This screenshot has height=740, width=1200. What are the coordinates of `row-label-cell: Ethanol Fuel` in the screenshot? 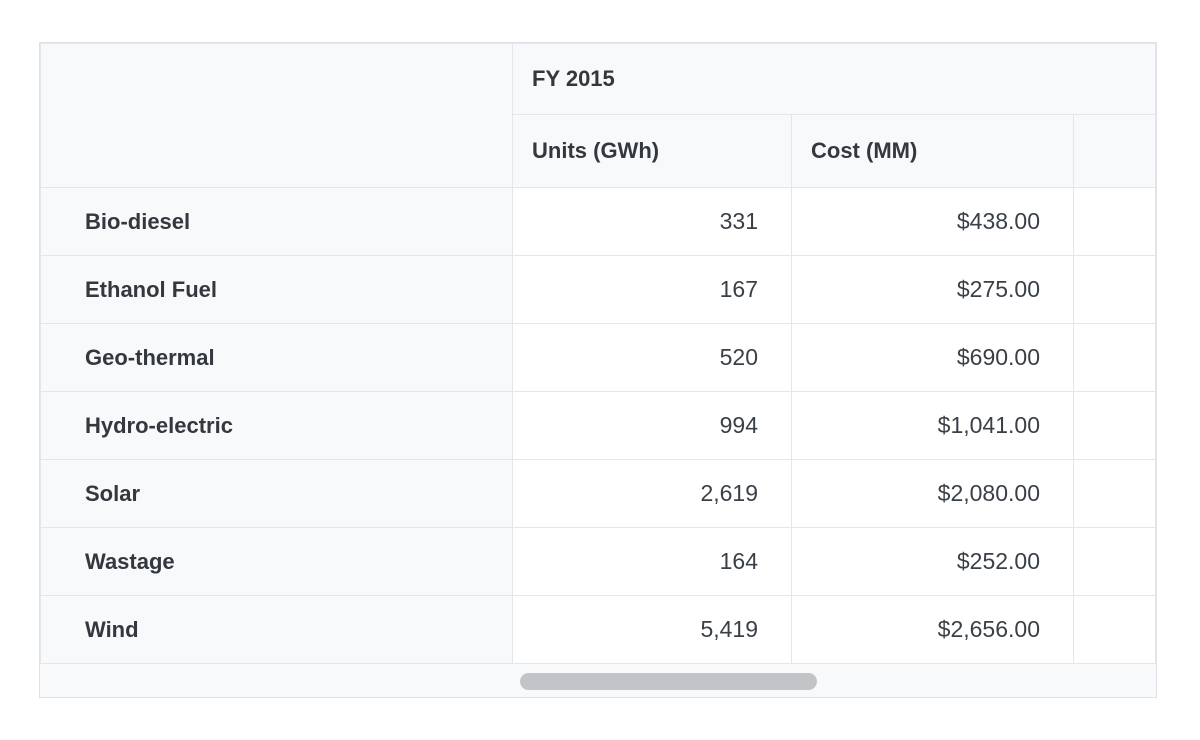 It's located at (276, 289).